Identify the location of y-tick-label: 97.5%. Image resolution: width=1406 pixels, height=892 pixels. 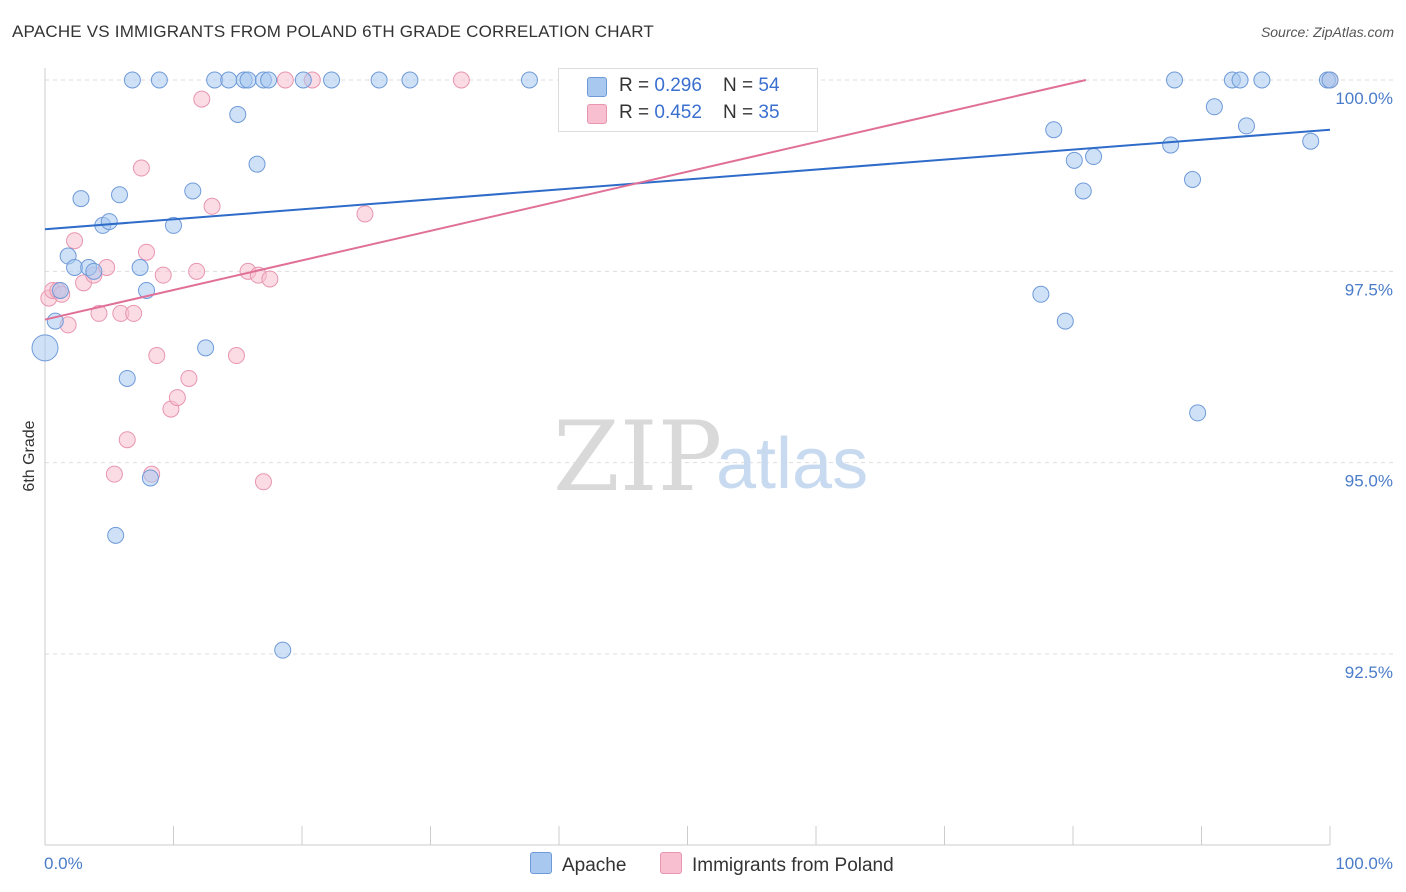
(1369, 289).